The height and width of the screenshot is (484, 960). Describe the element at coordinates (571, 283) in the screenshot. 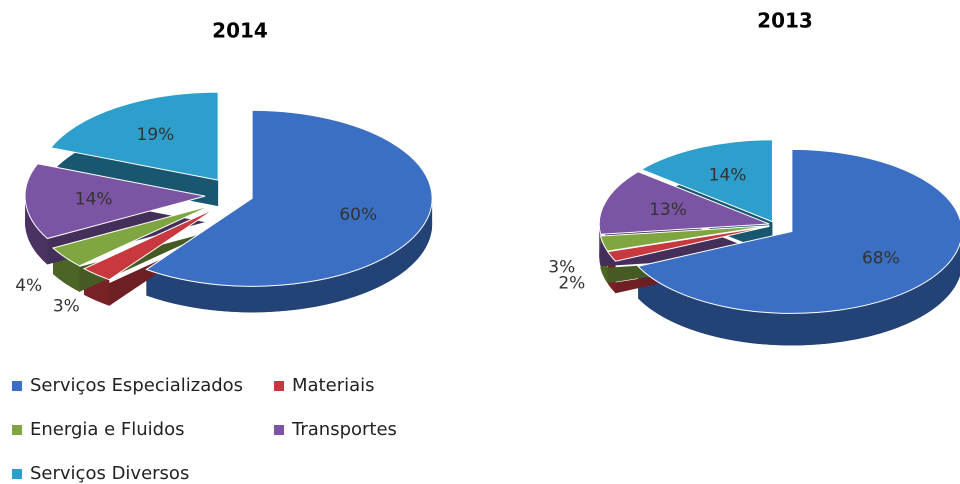

I see `data-label: 2%` at that location.